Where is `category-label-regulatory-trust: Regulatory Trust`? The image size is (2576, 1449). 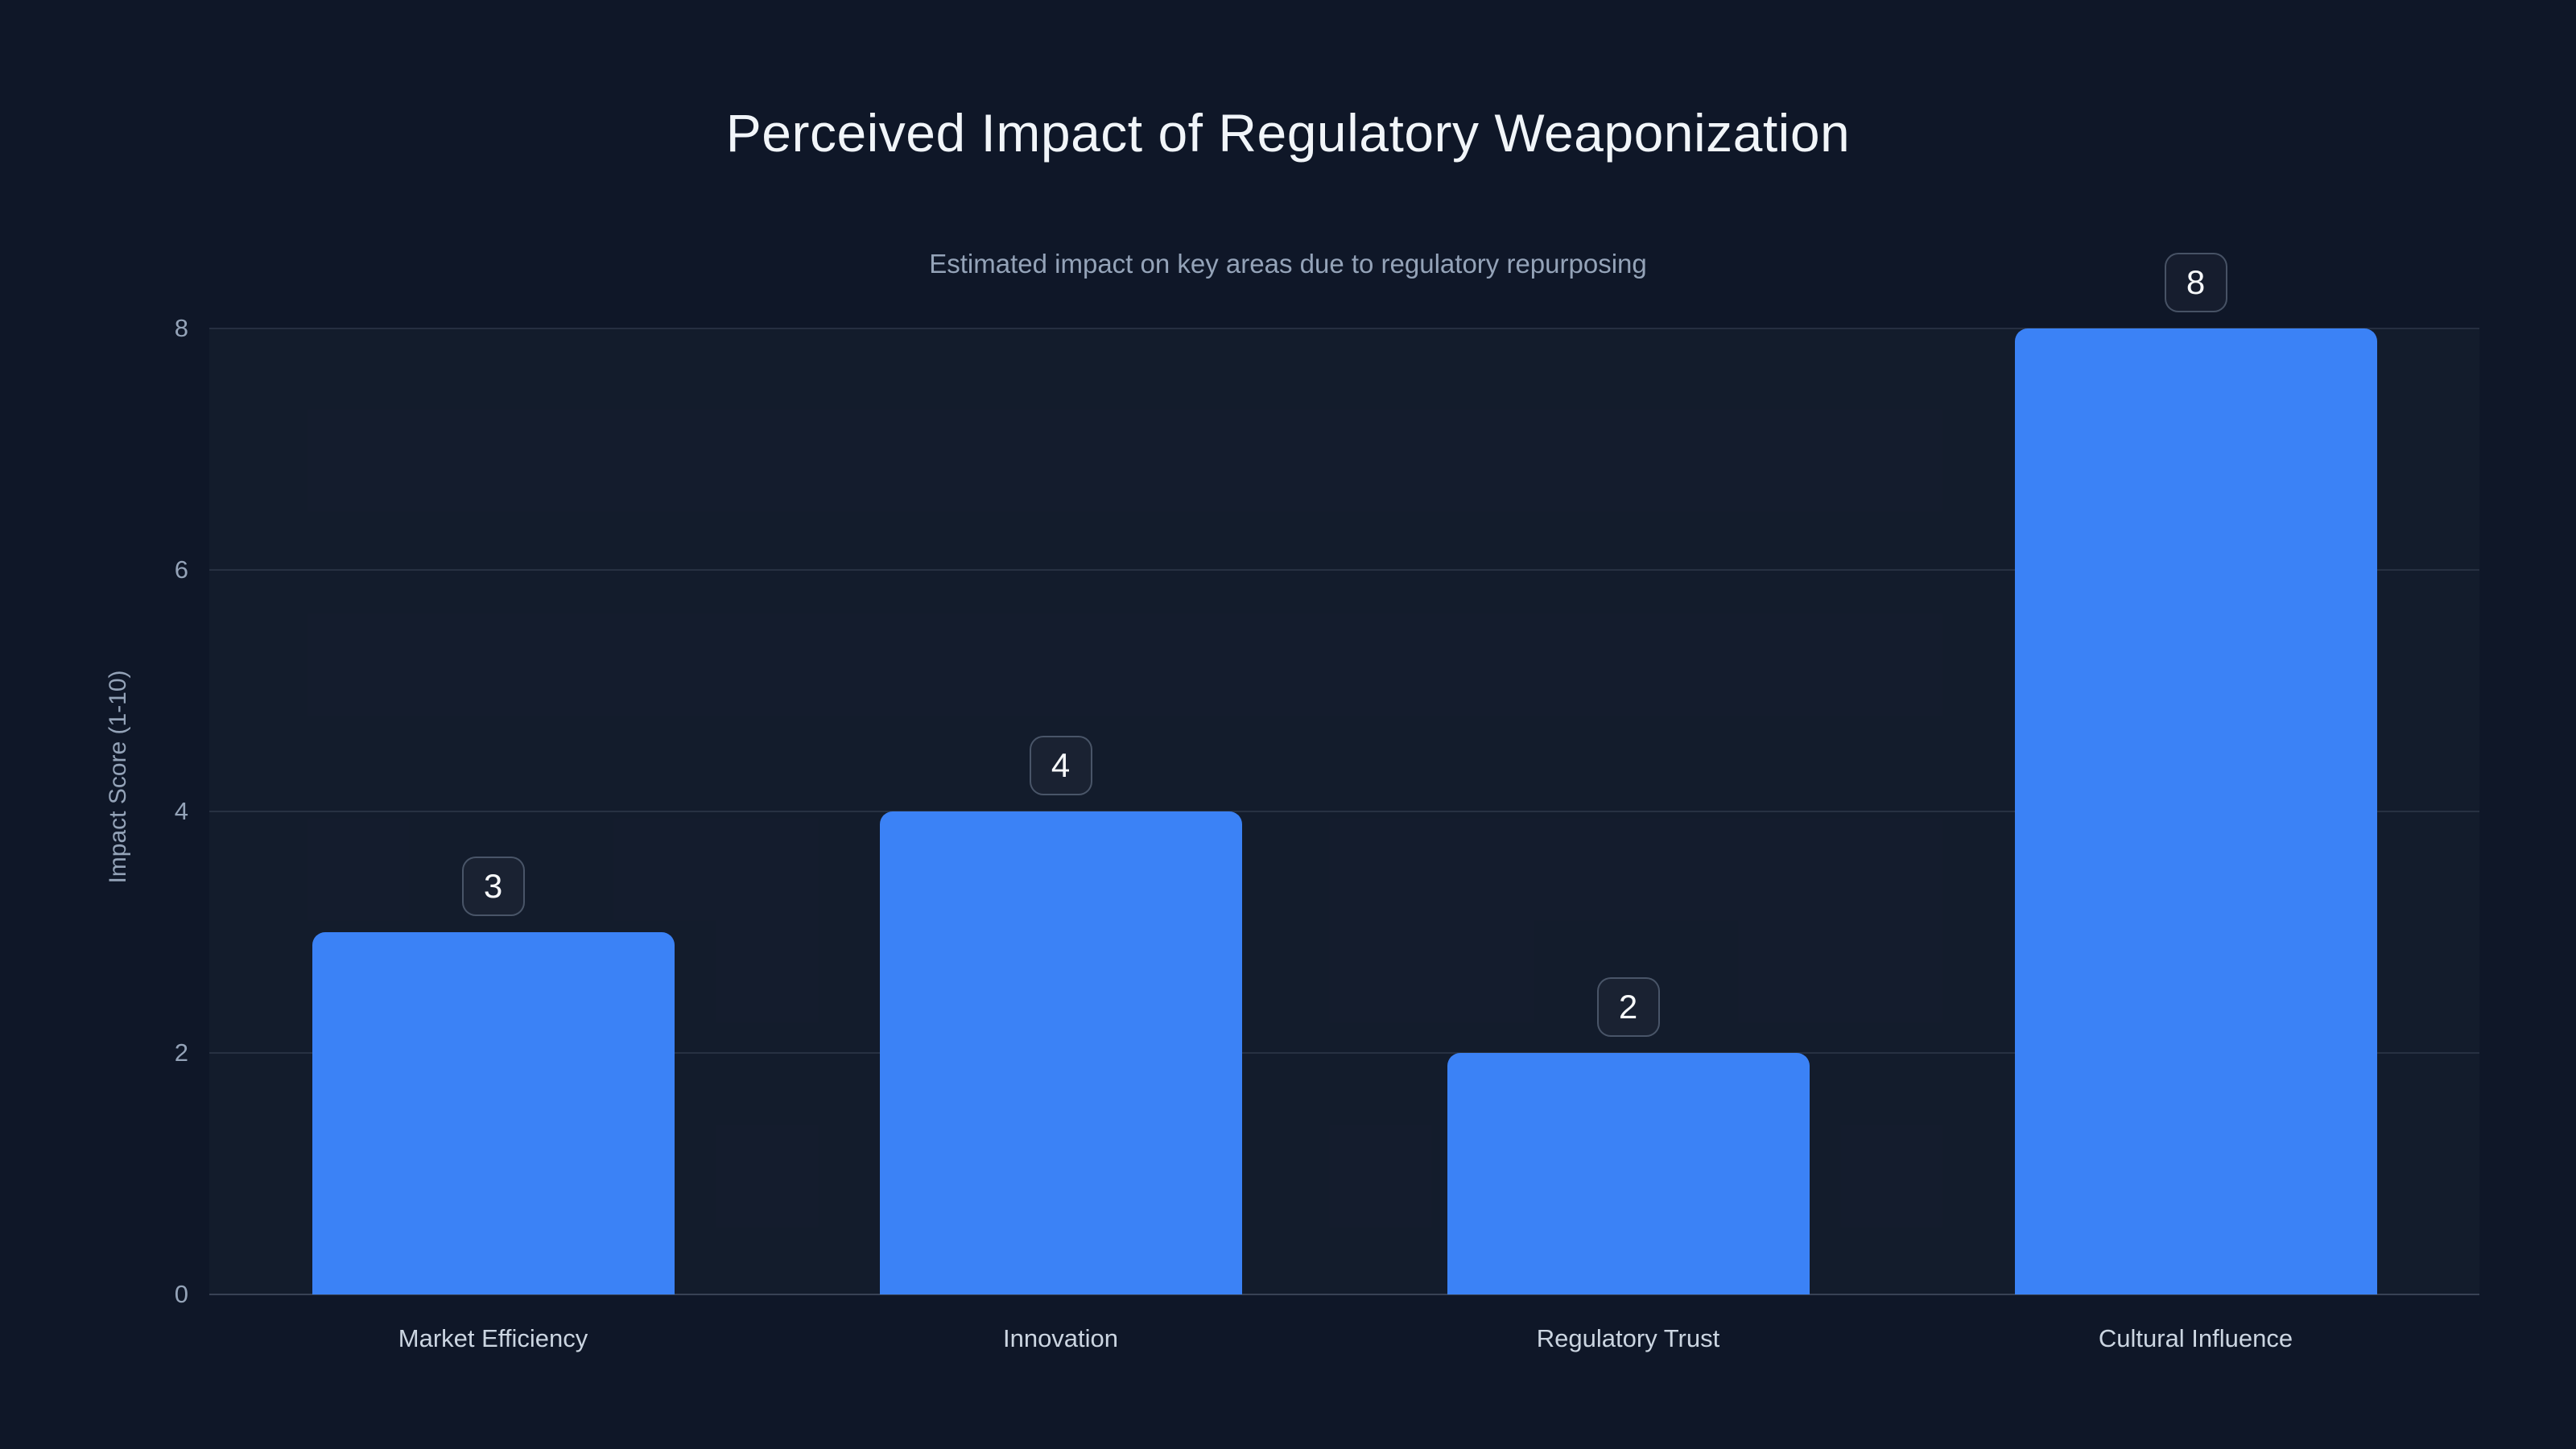
category-label-regulatory-trust: Regulatory Trust is located at coordinates (1628, 1338).